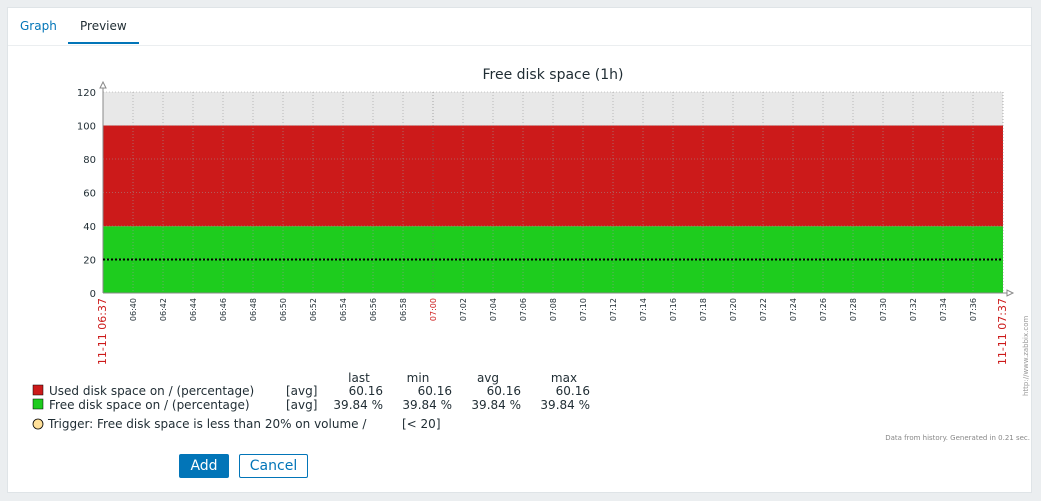  What do you see at coordinates (223, 309) in the screenshot?
I see `x-tick-label: 06:46` at bounding box center [223, 309].